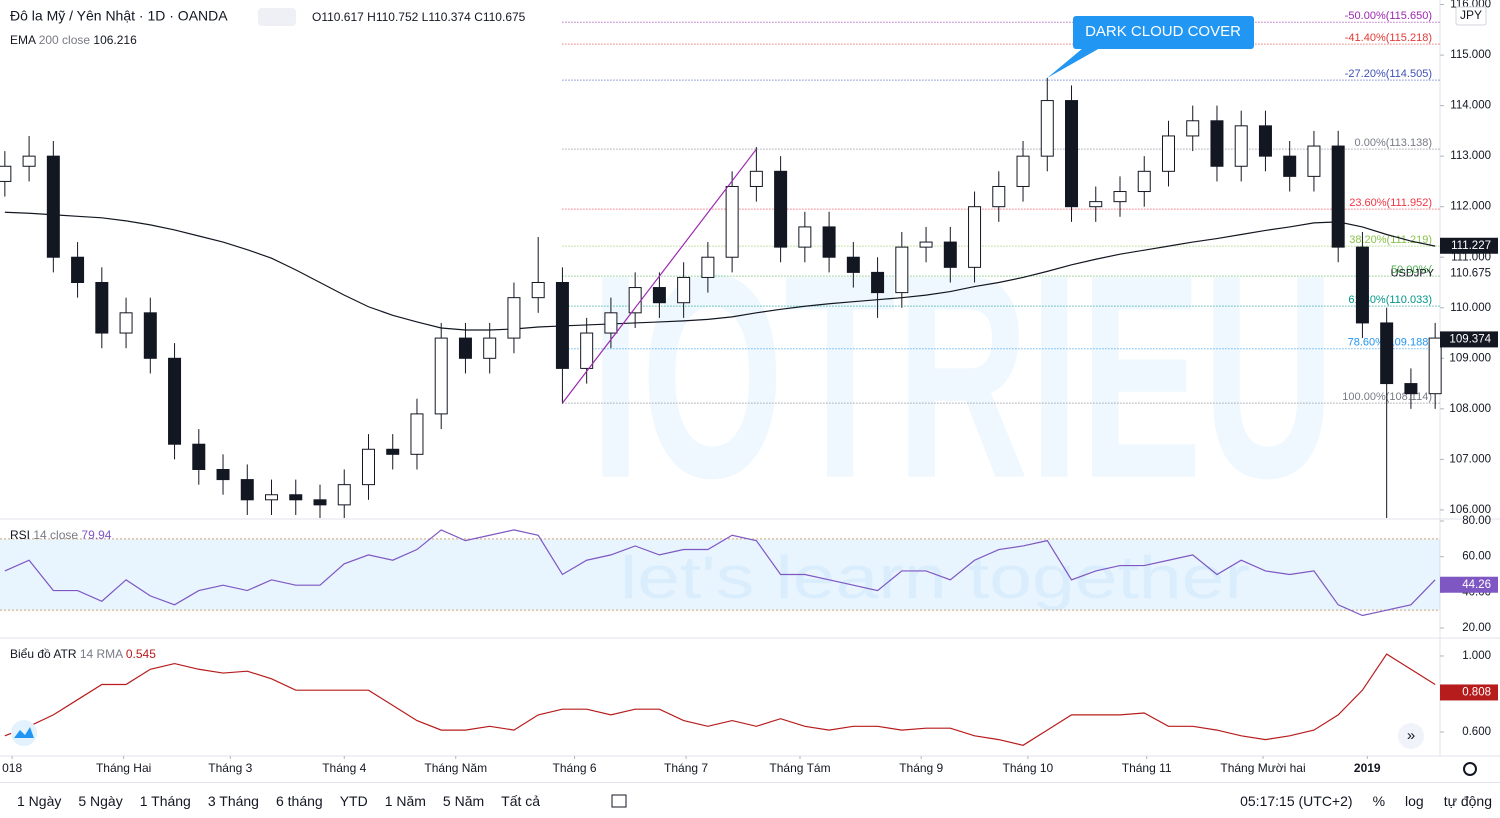 The image size is (1500, 818). What do you see at coordinates (1388, 38) in the screenshot?
I see `fib-label: -41.40%(115.218)` at bounding box center [1388, 38].